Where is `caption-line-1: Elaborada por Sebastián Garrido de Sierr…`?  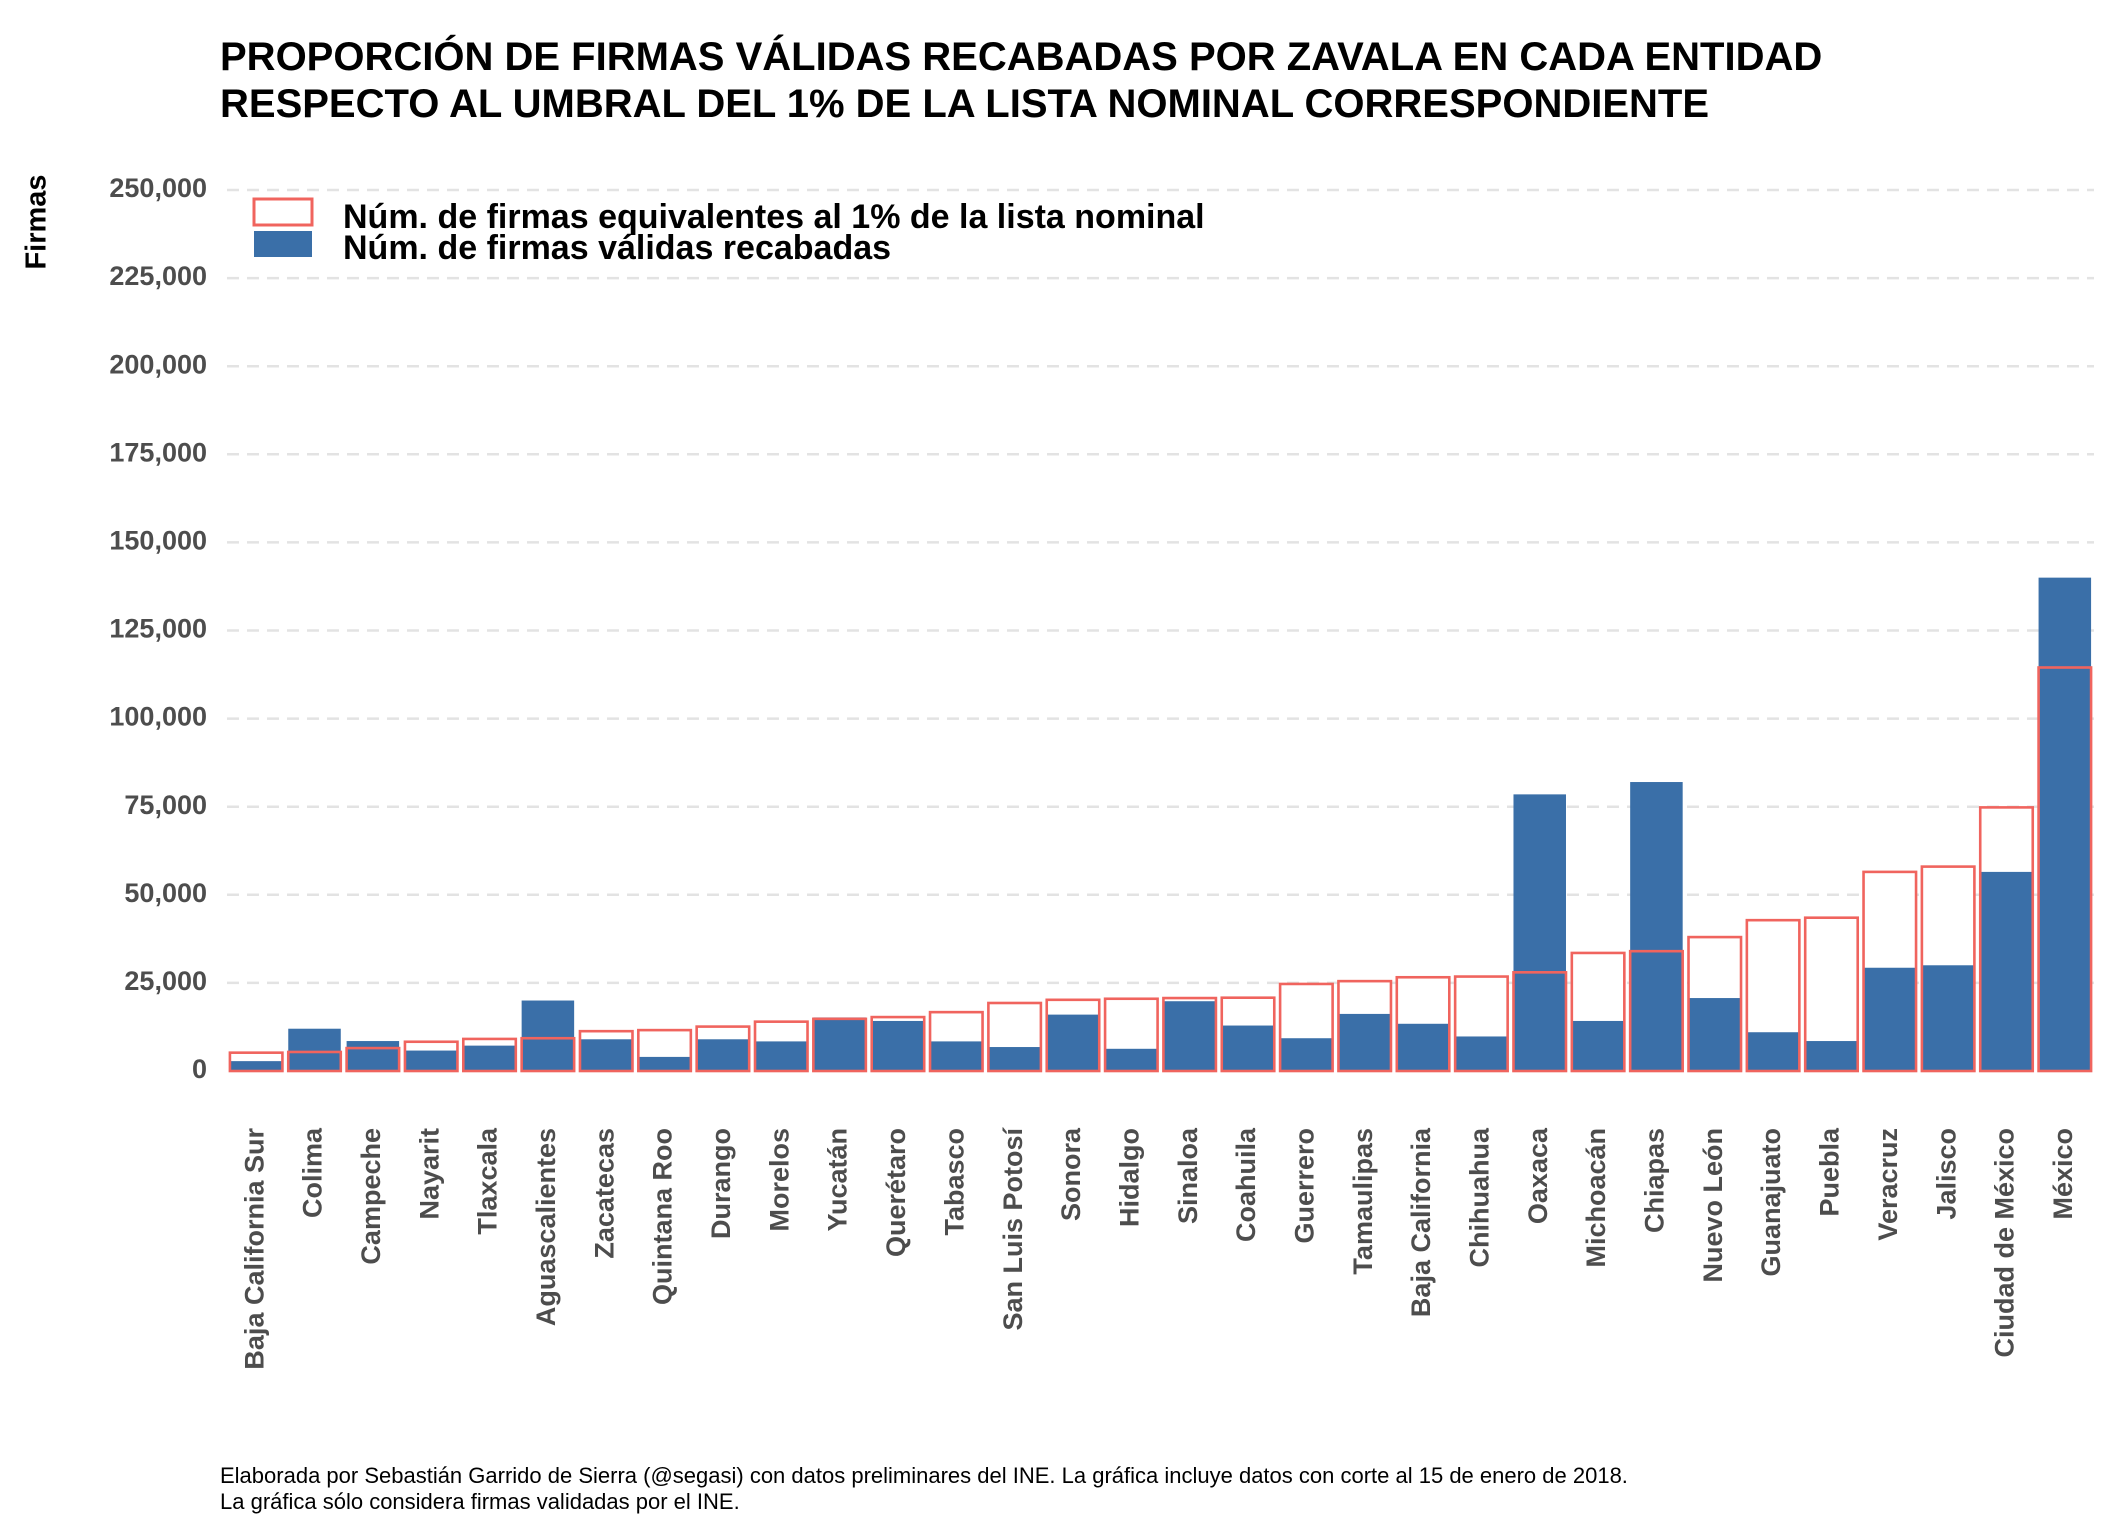
caption-line-1: Elaborada por Sebastián Garrido de Sierr… is located at coordinates (924, 1475).